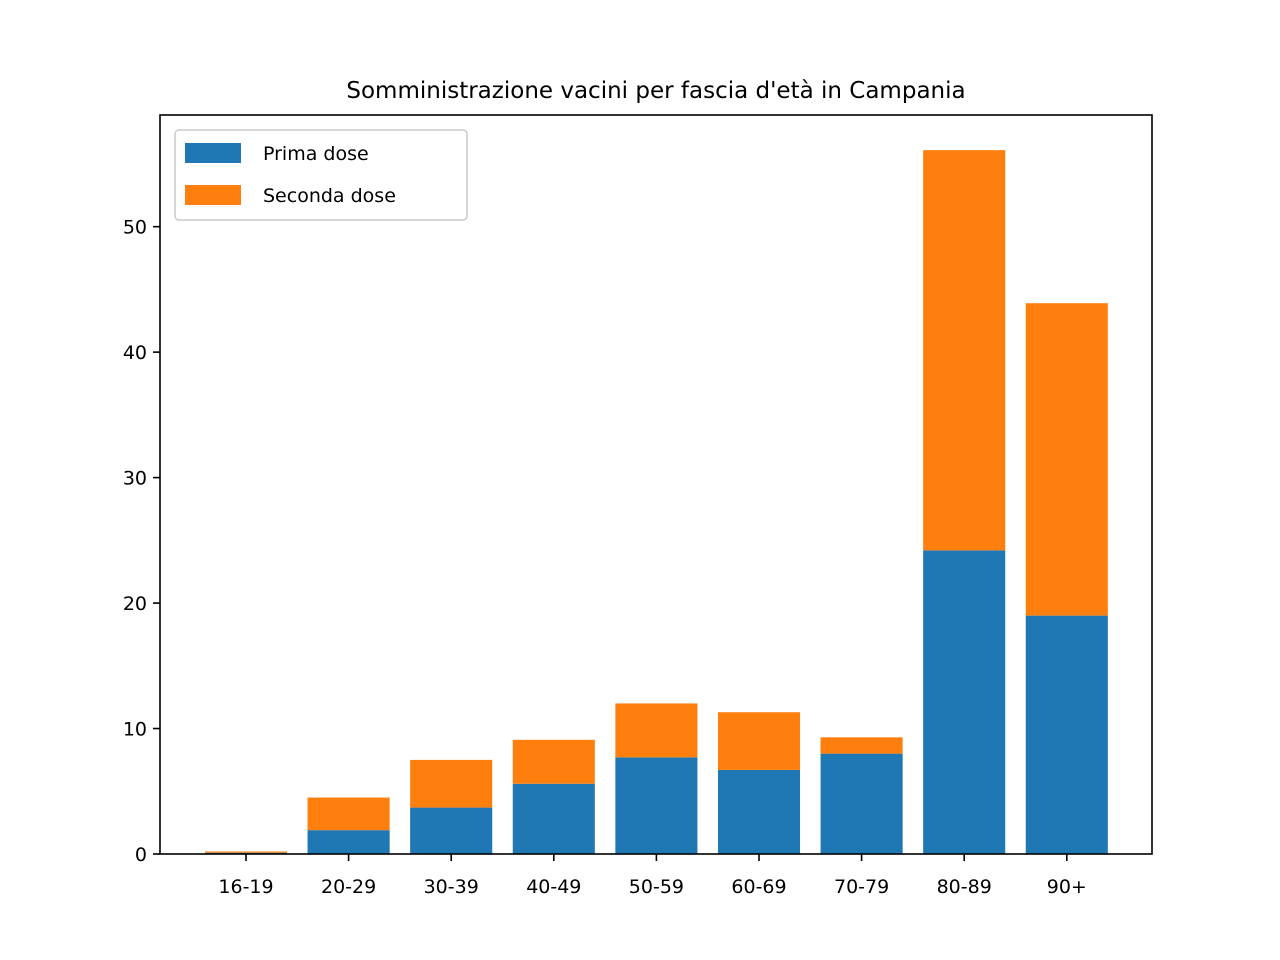 The width and height of the screenshot is (1280, 960). Describe the element at coordinates (329, 196) in the screenshot. I see `legend-label: Seconda dose` at that location.